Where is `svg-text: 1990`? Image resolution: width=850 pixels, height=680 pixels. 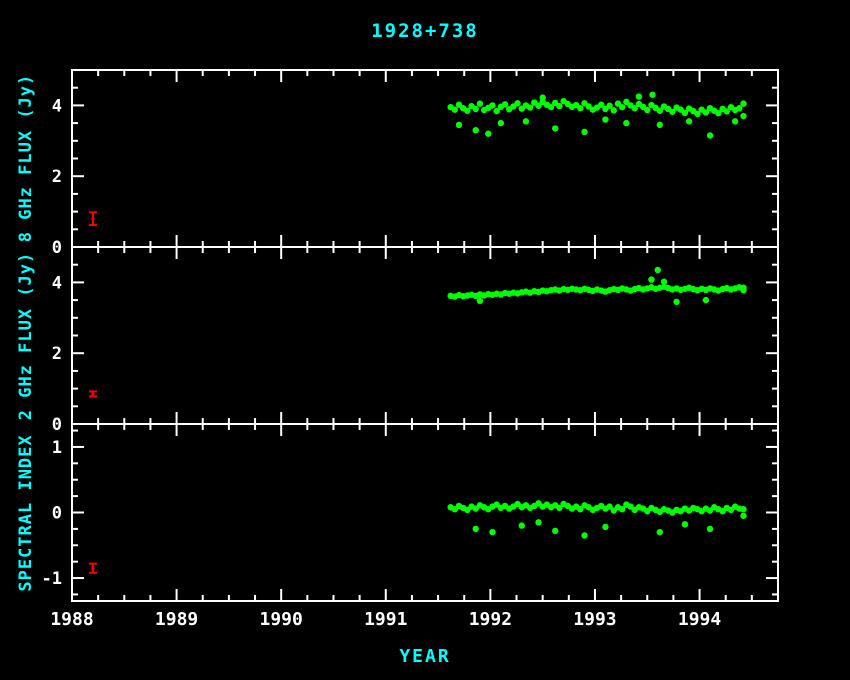 svg-text: 1990 is located at coordinates (281, 619).